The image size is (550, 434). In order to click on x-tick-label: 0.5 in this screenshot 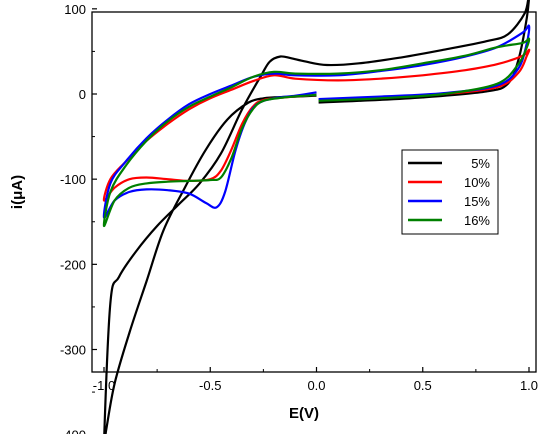, I will do `click(423, 385)`.